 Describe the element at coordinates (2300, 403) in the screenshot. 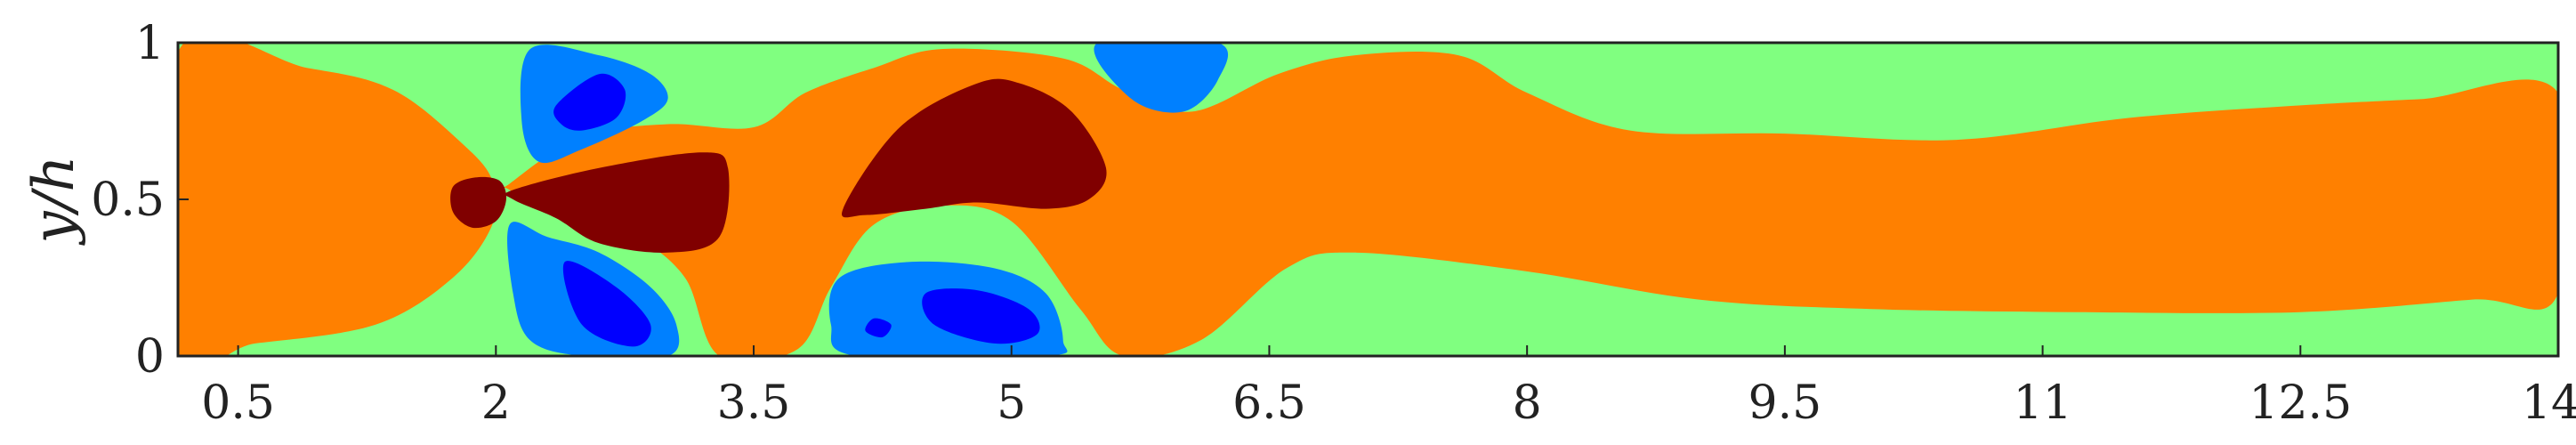

I see `x-tick-label: 12.5` at that location.